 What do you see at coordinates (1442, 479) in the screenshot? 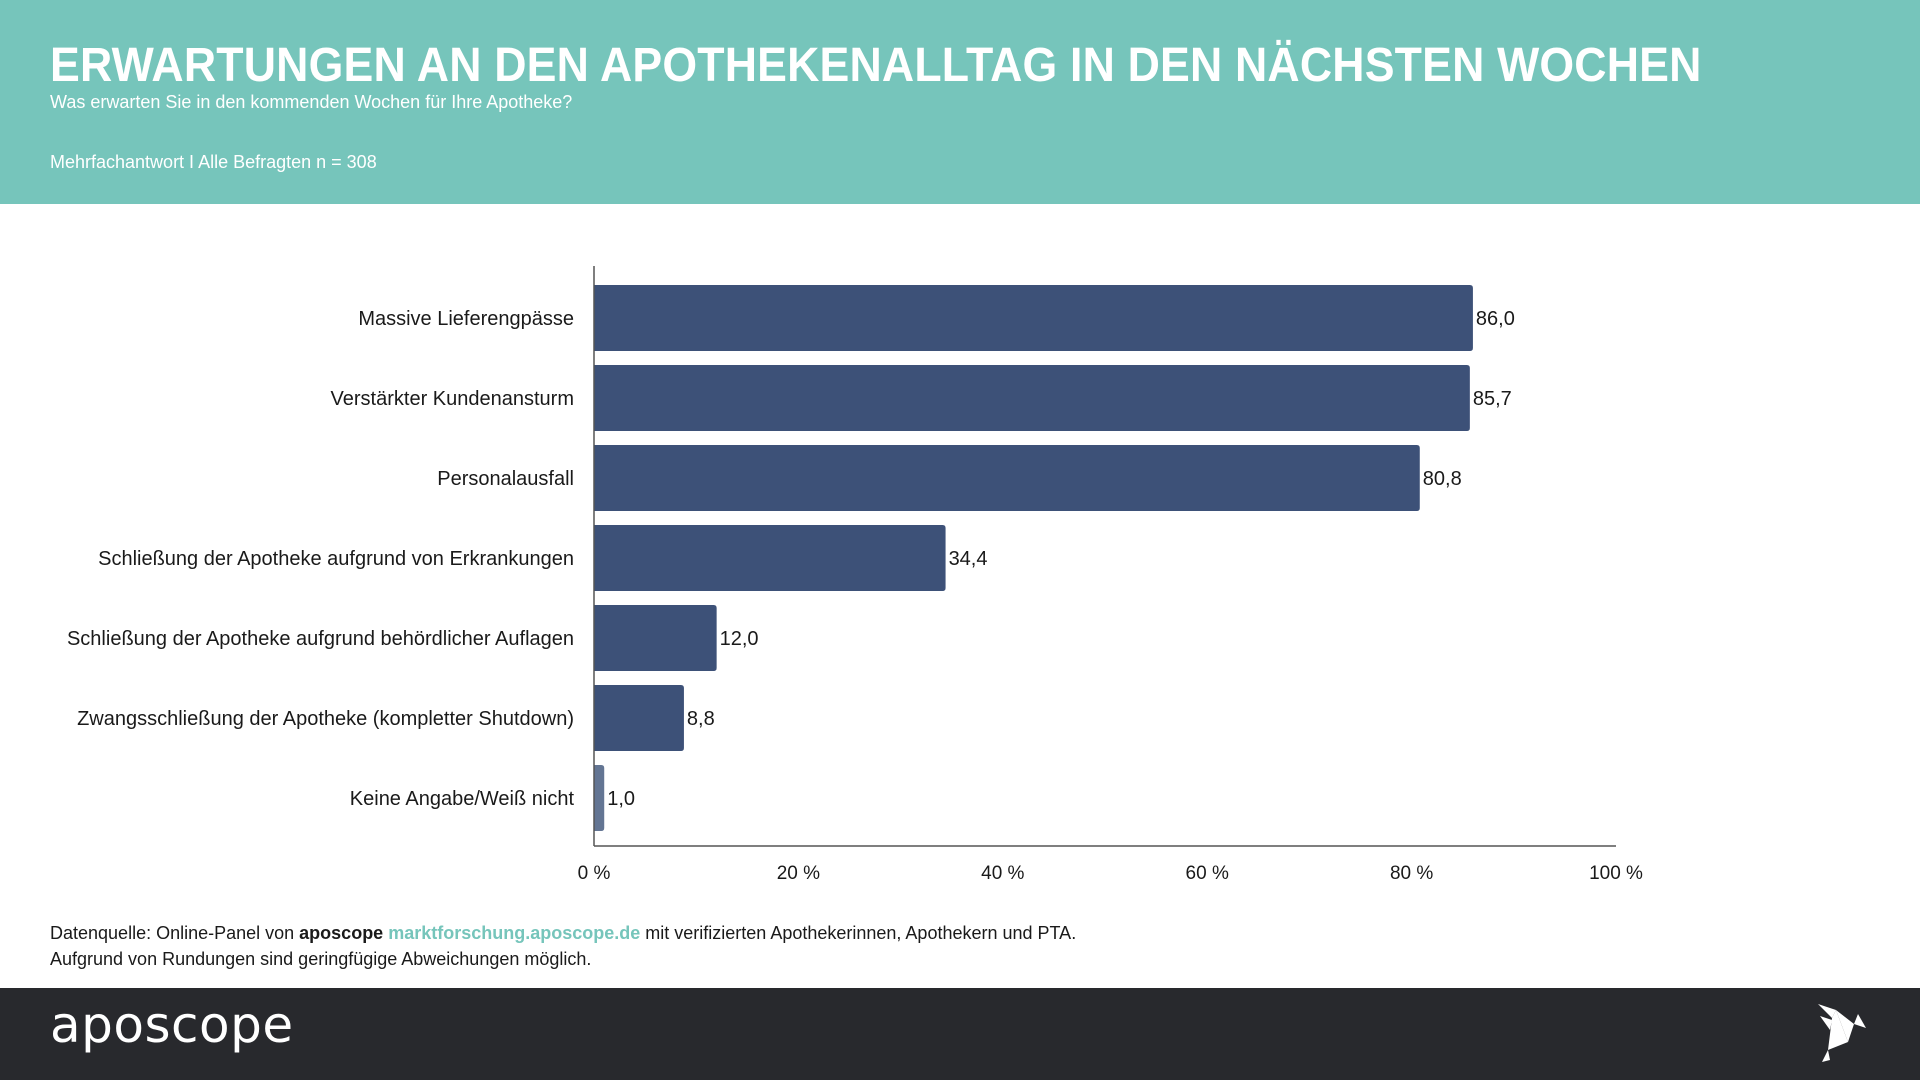
I see `value-label: 80,8` at bounding box center [1442, 479].